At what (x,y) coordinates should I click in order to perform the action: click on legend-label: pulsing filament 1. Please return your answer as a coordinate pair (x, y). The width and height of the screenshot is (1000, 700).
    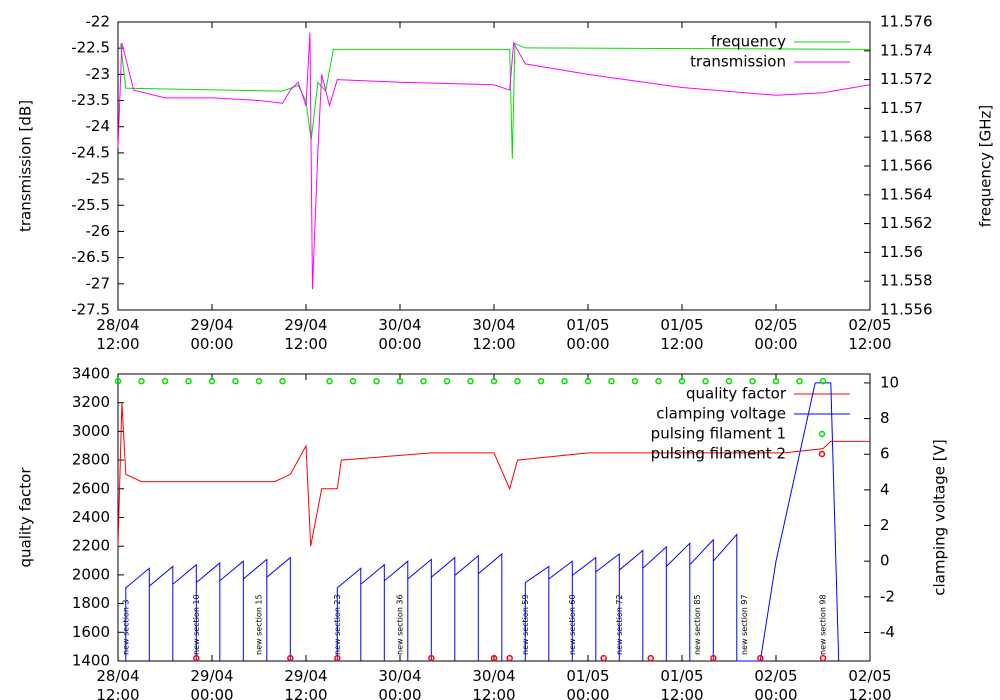
    Looking at the image, I should click on (718, 434).